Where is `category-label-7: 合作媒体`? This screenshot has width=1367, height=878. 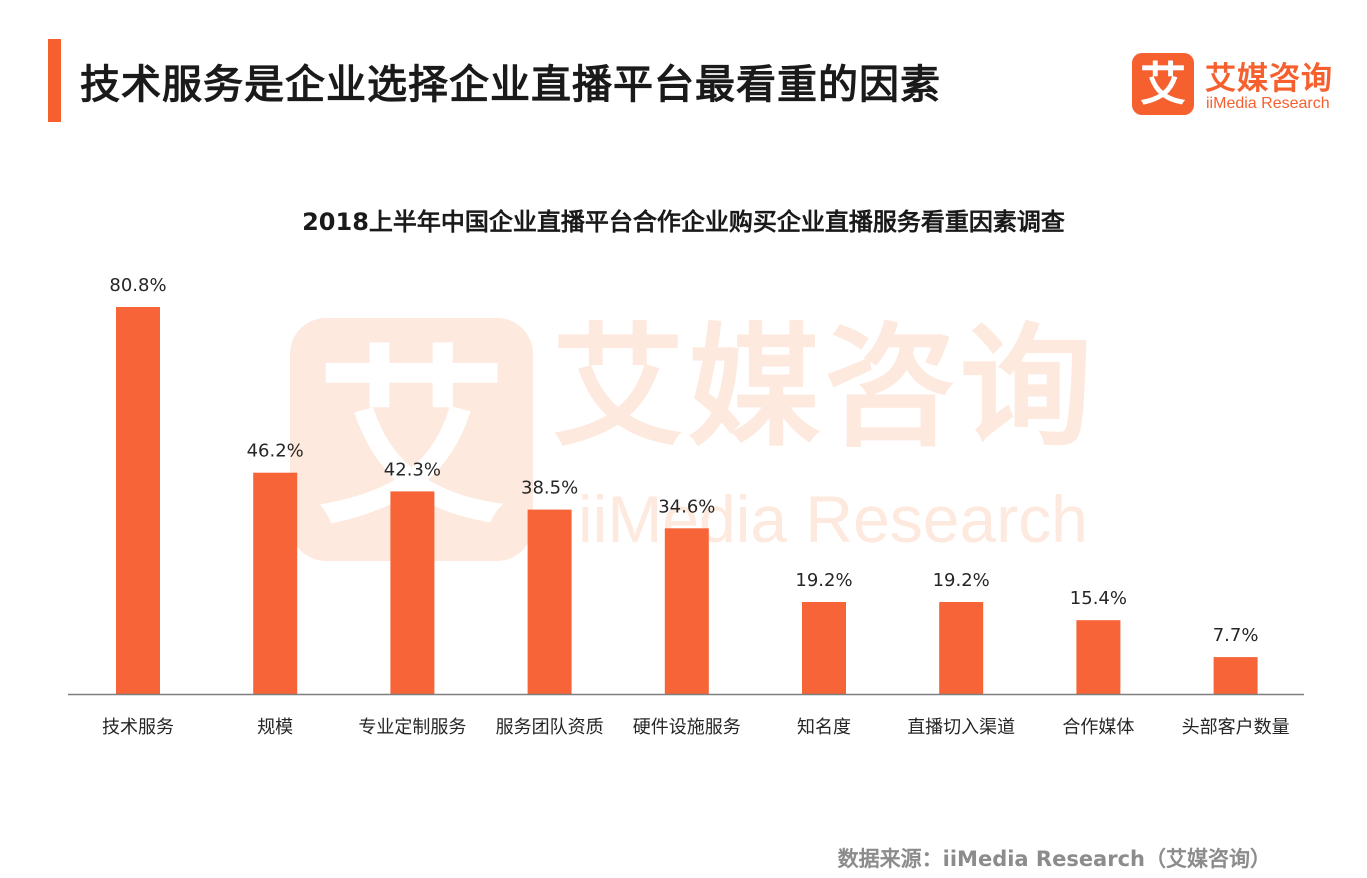
category-label-7: 合作媒体 is located at coordinates (1098, 727).